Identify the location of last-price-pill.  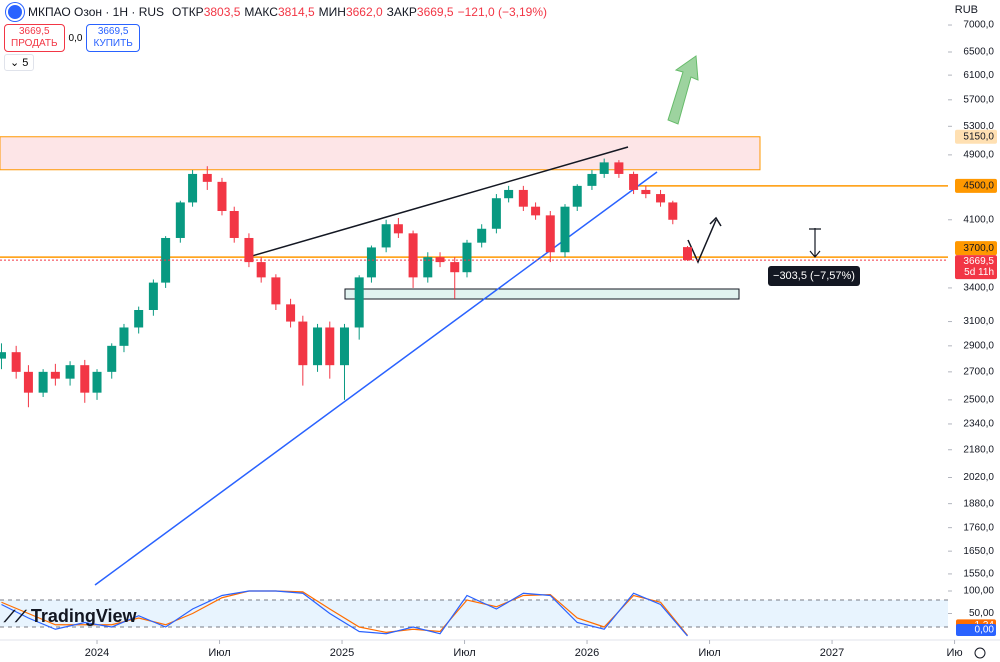
(976, 267).